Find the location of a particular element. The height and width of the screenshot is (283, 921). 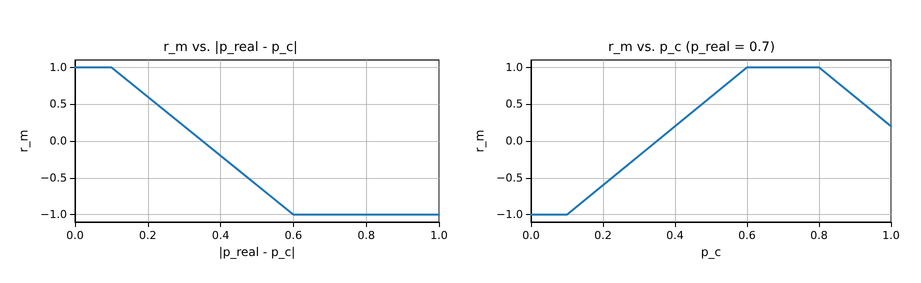

x-axis-title: p_c is located at coordinates (710, 252).